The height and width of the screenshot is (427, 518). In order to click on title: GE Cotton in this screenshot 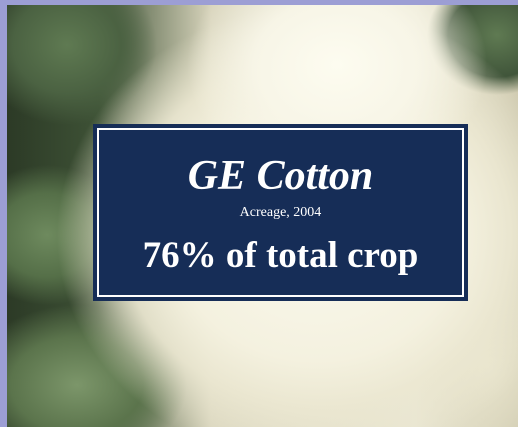, I will do `click(280, 176)`.